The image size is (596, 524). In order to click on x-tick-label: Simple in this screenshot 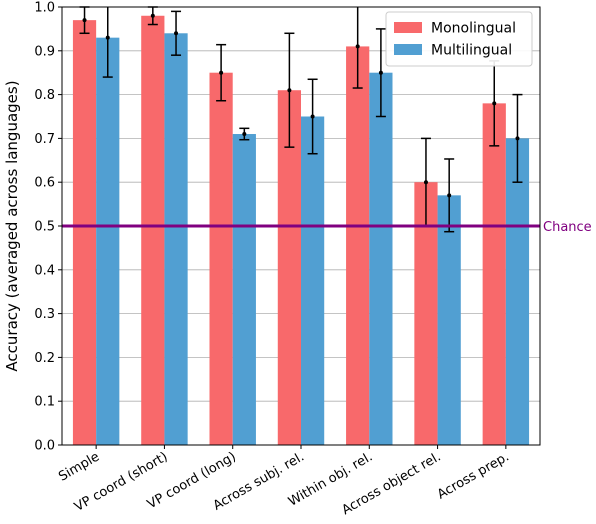, I will do `click(79, 466)`.